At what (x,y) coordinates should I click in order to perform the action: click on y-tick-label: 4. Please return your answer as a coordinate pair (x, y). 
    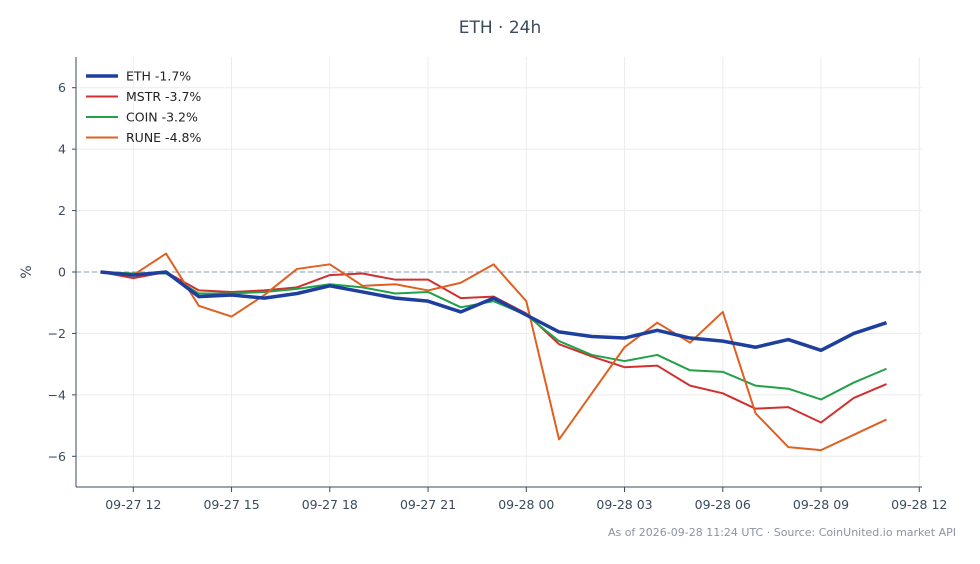
    Looking at the image, I should click on (62, 149).